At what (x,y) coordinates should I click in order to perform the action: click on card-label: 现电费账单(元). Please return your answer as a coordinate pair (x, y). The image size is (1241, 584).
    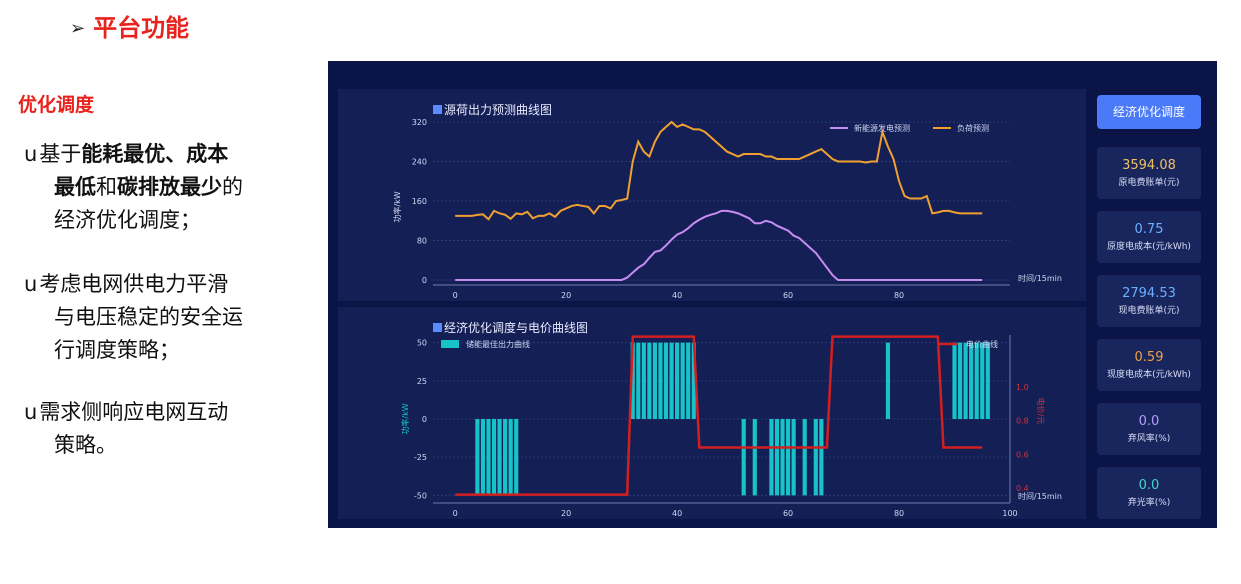
    Looking at the image, I should click on (1149, 311).